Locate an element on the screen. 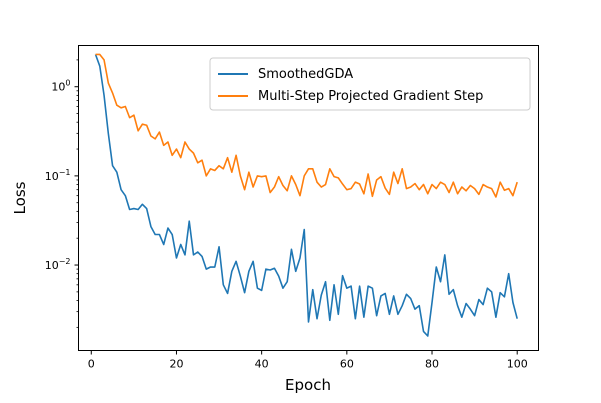 This screenshot has height=403, width=601. legend-box is located at coordinates (370, 84).